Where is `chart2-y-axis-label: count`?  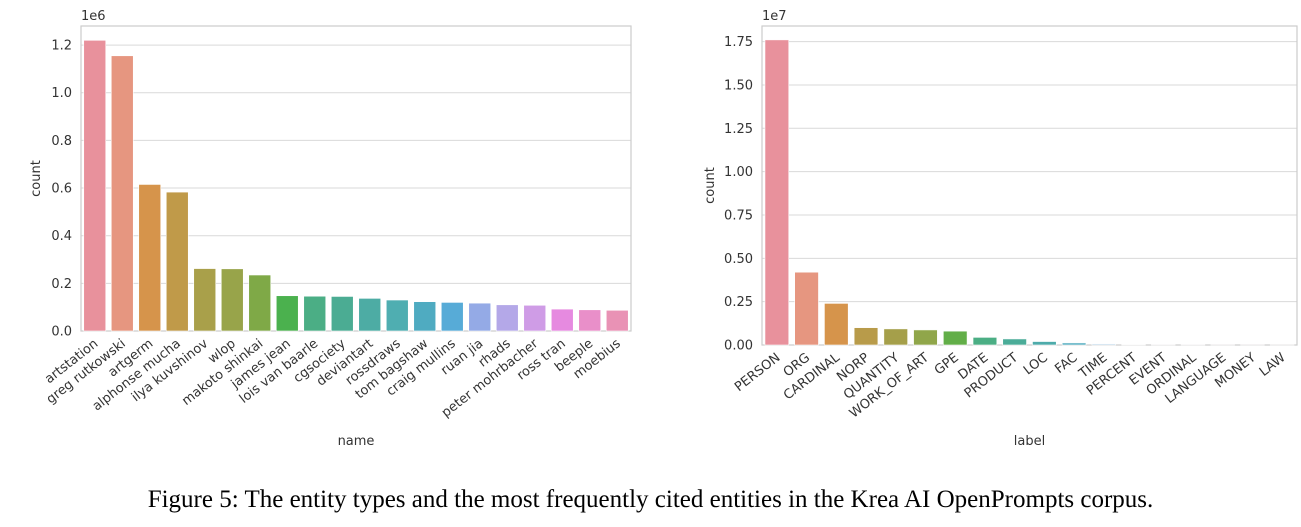 chart2-y-axis-label: count is located at coordinates (710, 185).